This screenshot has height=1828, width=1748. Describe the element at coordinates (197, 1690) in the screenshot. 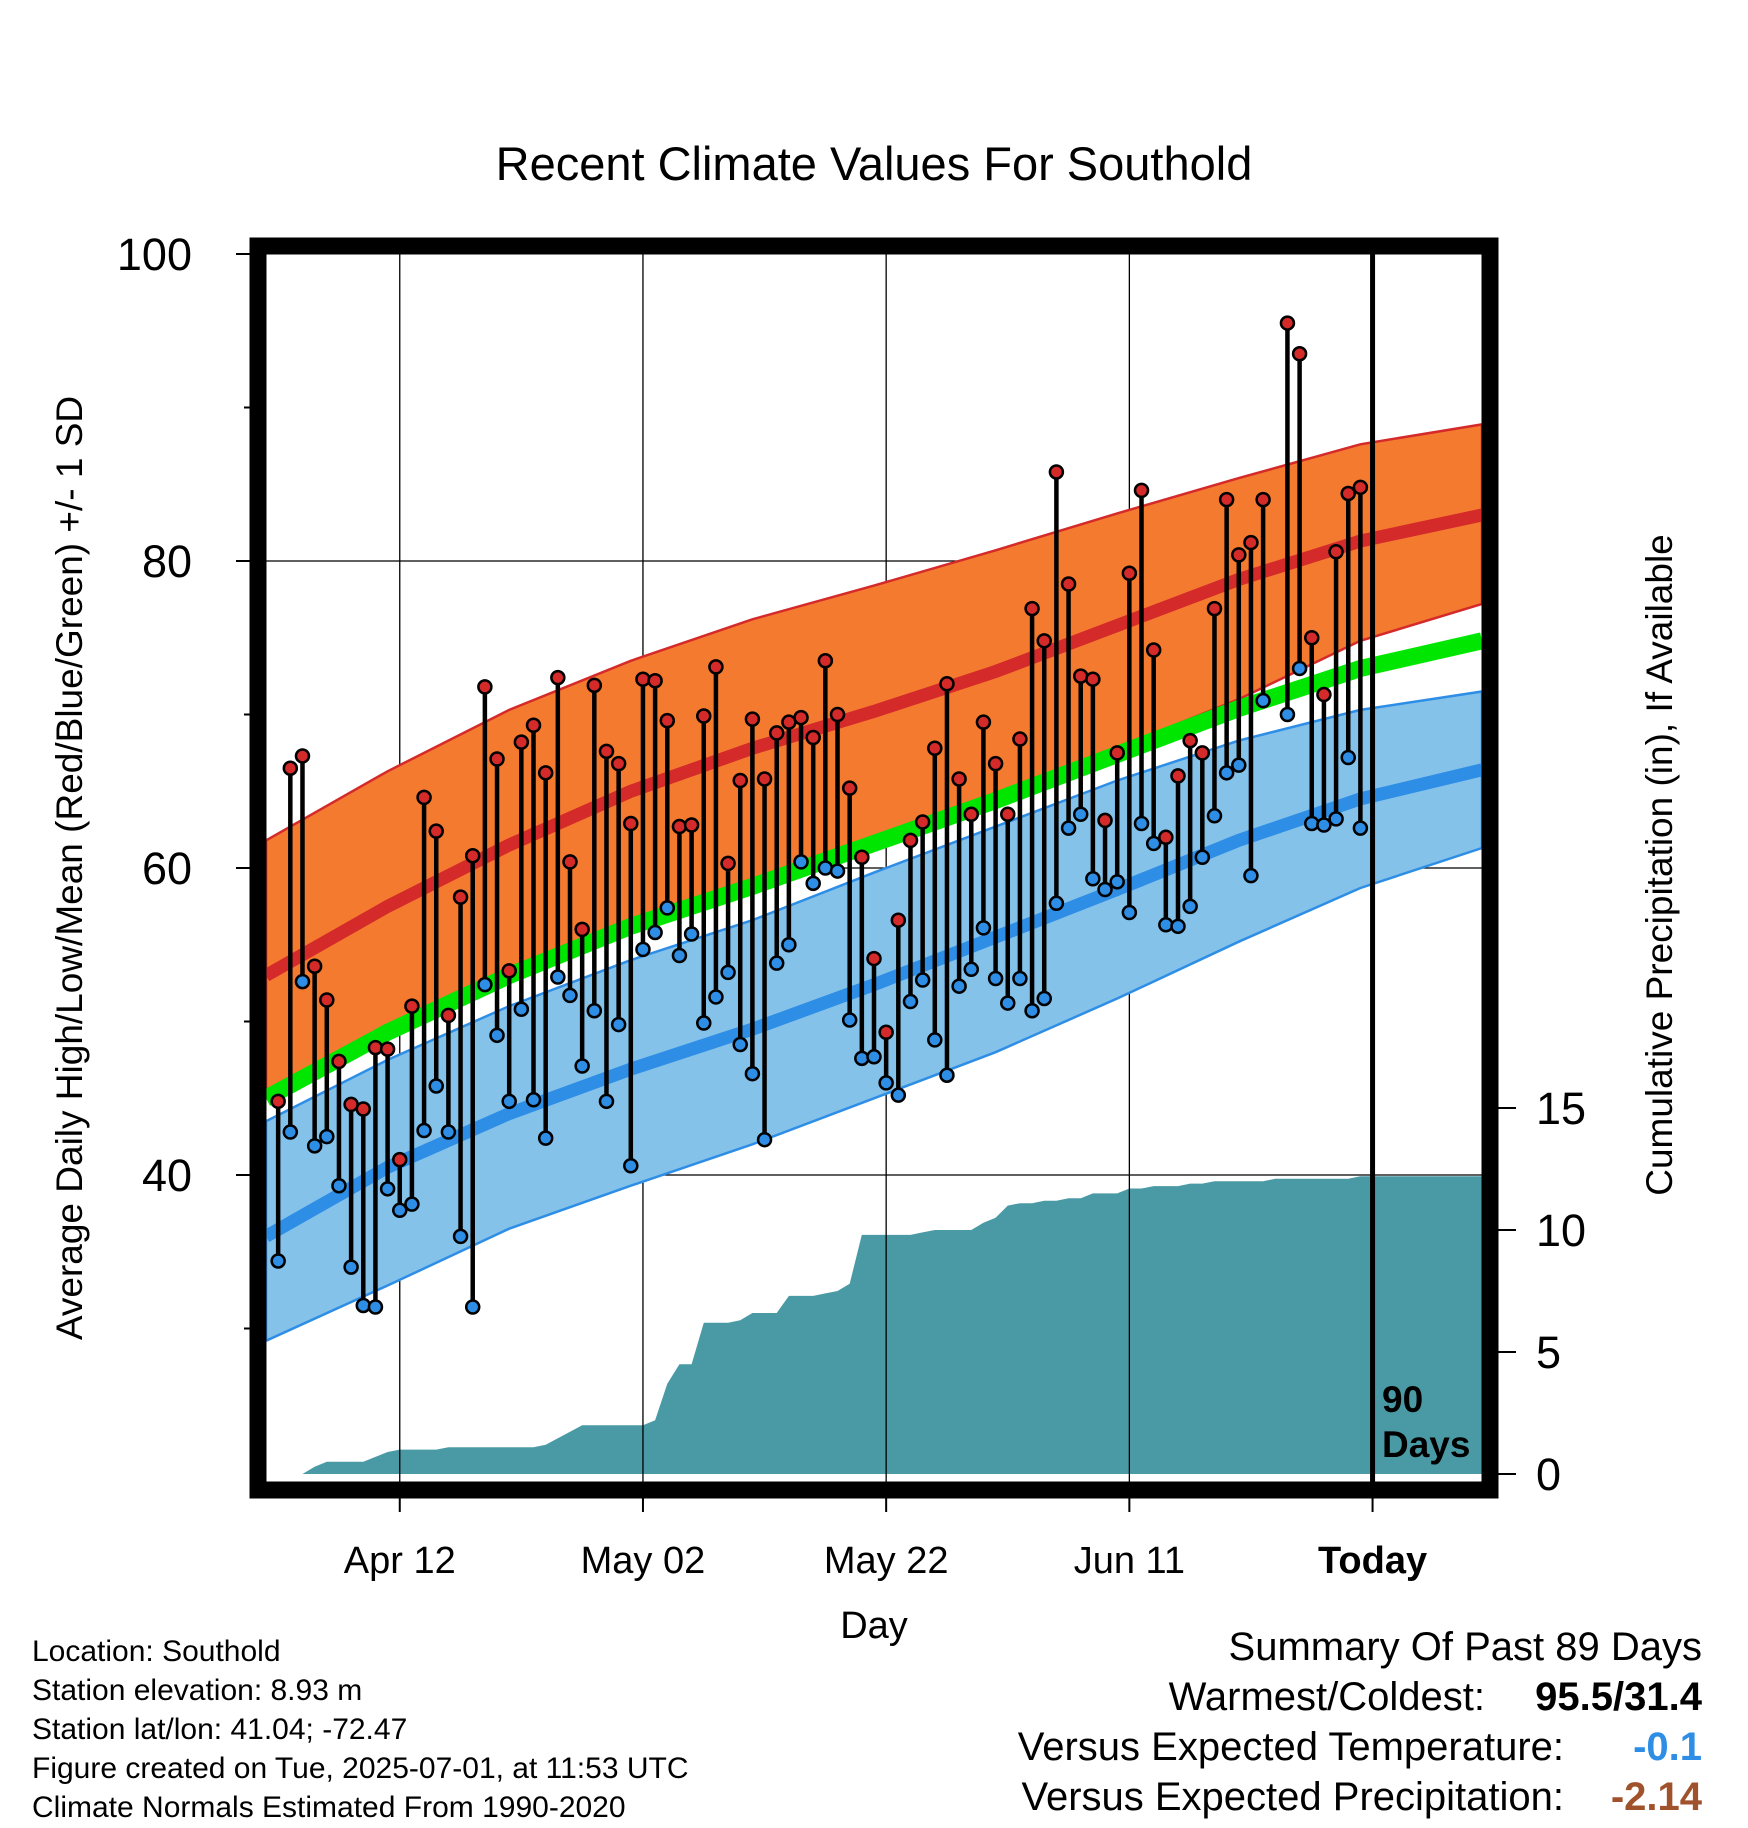

I see `elevation-text: Station elevation: 8.93 m` at that location.